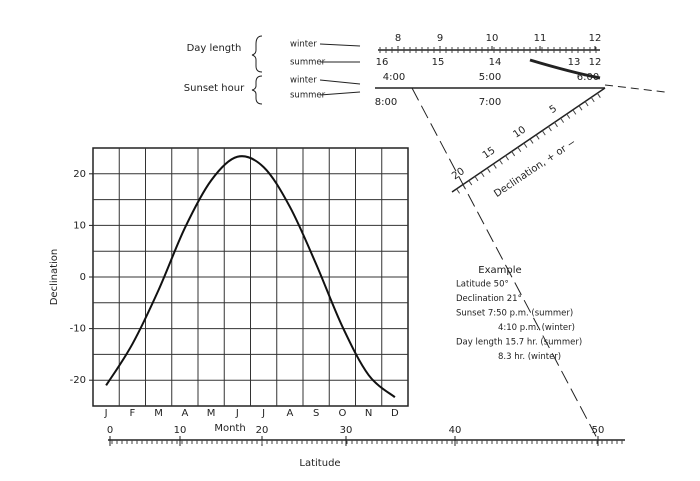 This screenshot has width=700, height=481. I want to click on day-length-label: Day length, so click(214, 48).